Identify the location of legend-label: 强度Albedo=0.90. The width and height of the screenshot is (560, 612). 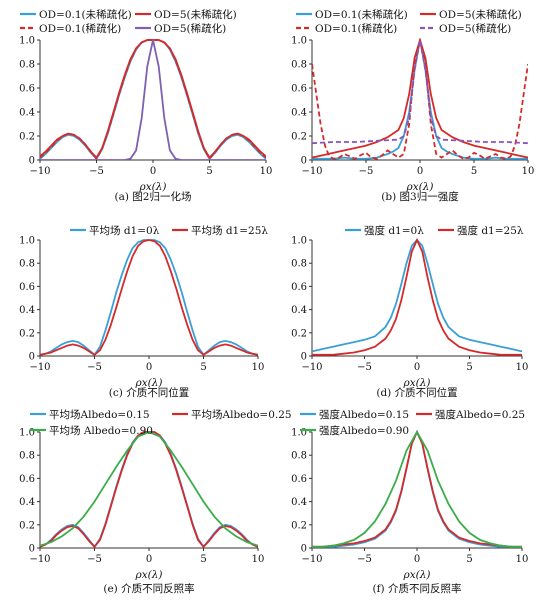
(364, 430).